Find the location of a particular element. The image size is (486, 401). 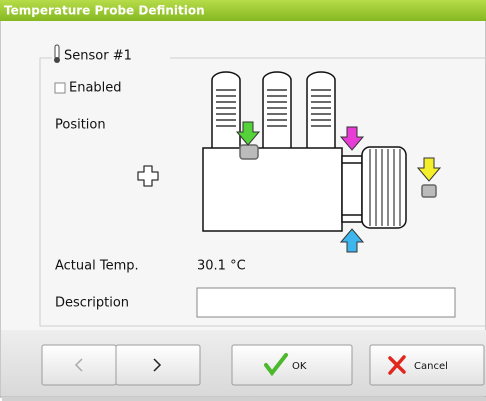

next-button is located at coordinates (158, 365).